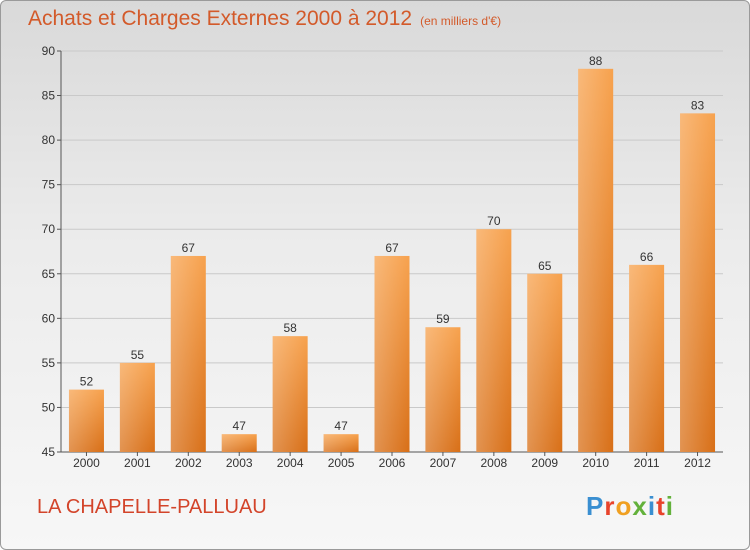 The width and height of the screenshot is (750, 550). I want to click on x-tick-label: 2002, so click(188, 463).